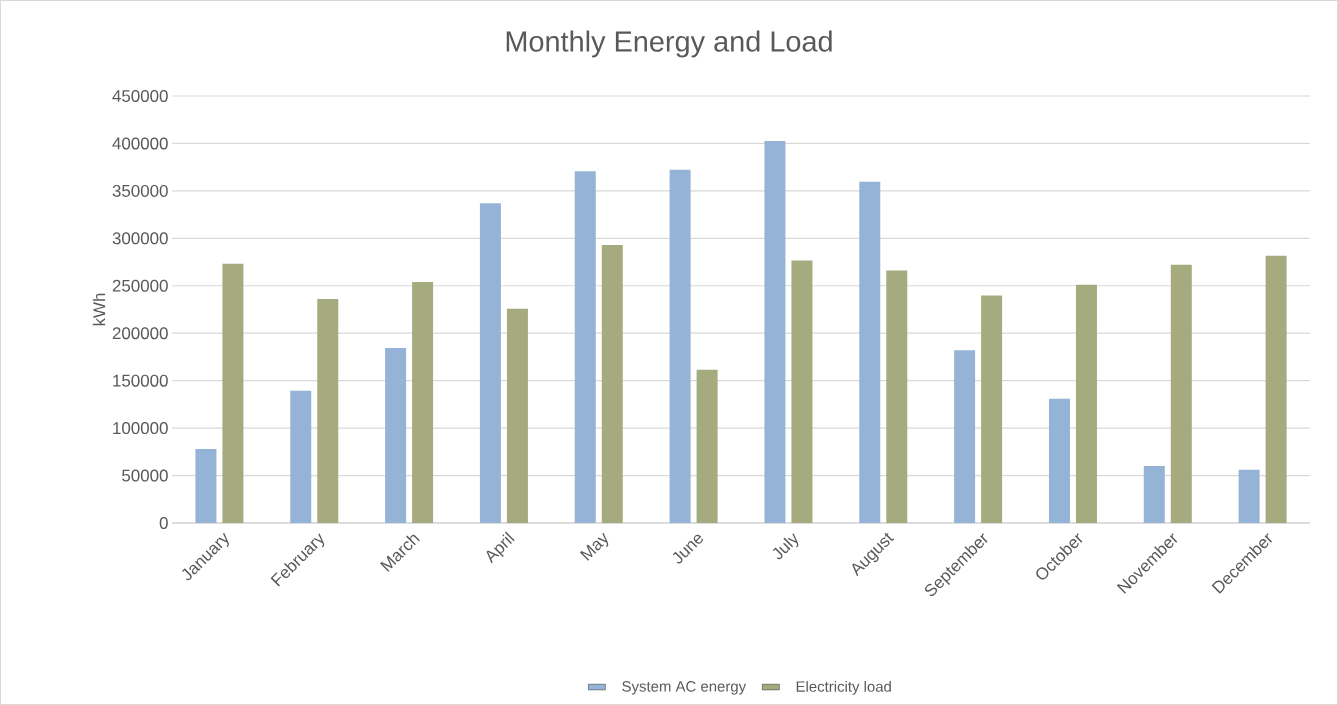  What do you see at coordinates (140, 285) in the screenshot?
I see `y-tick-label: 250000` at bounding box center [140, 285].